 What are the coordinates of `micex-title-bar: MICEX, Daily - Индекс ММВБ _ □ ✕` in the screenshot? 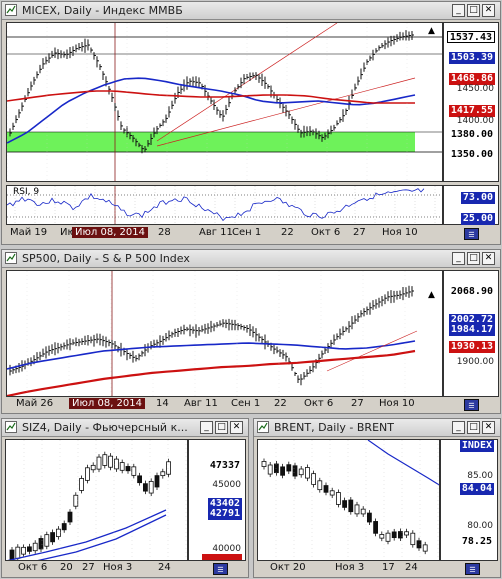 It's located at (251, 11).